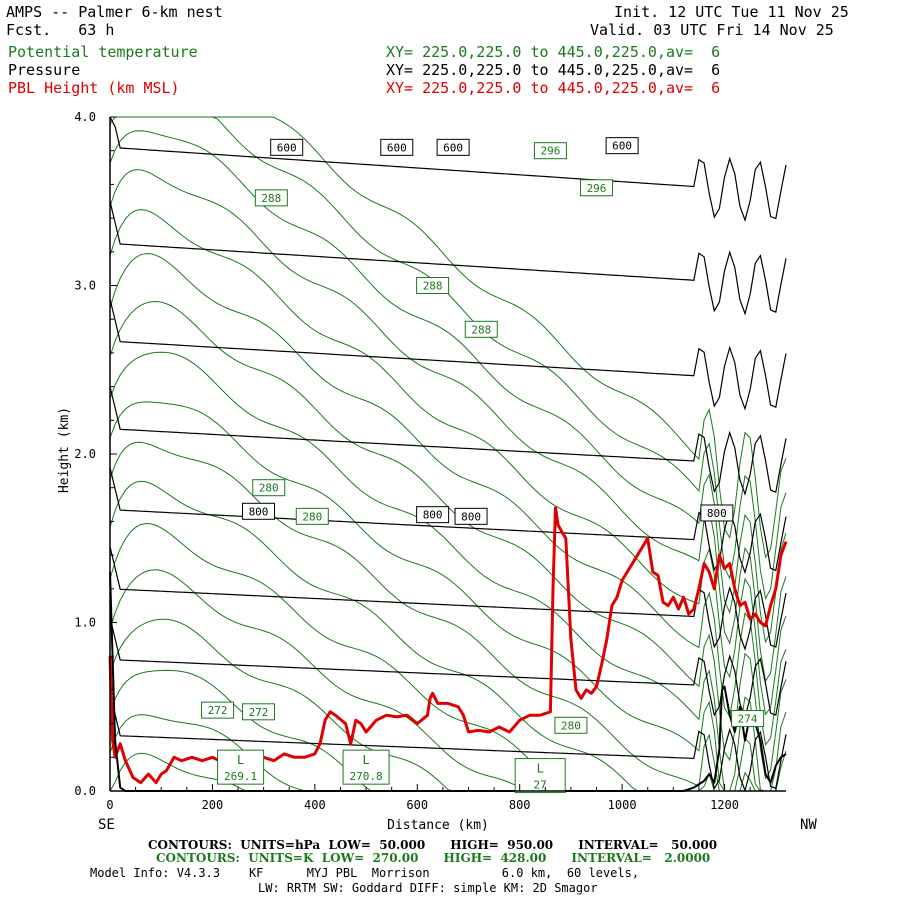  What do you see at coordinates (85, 286) in the screenshot?
I see `y-tick-label: 3.0` at bounding box center [85, 286].